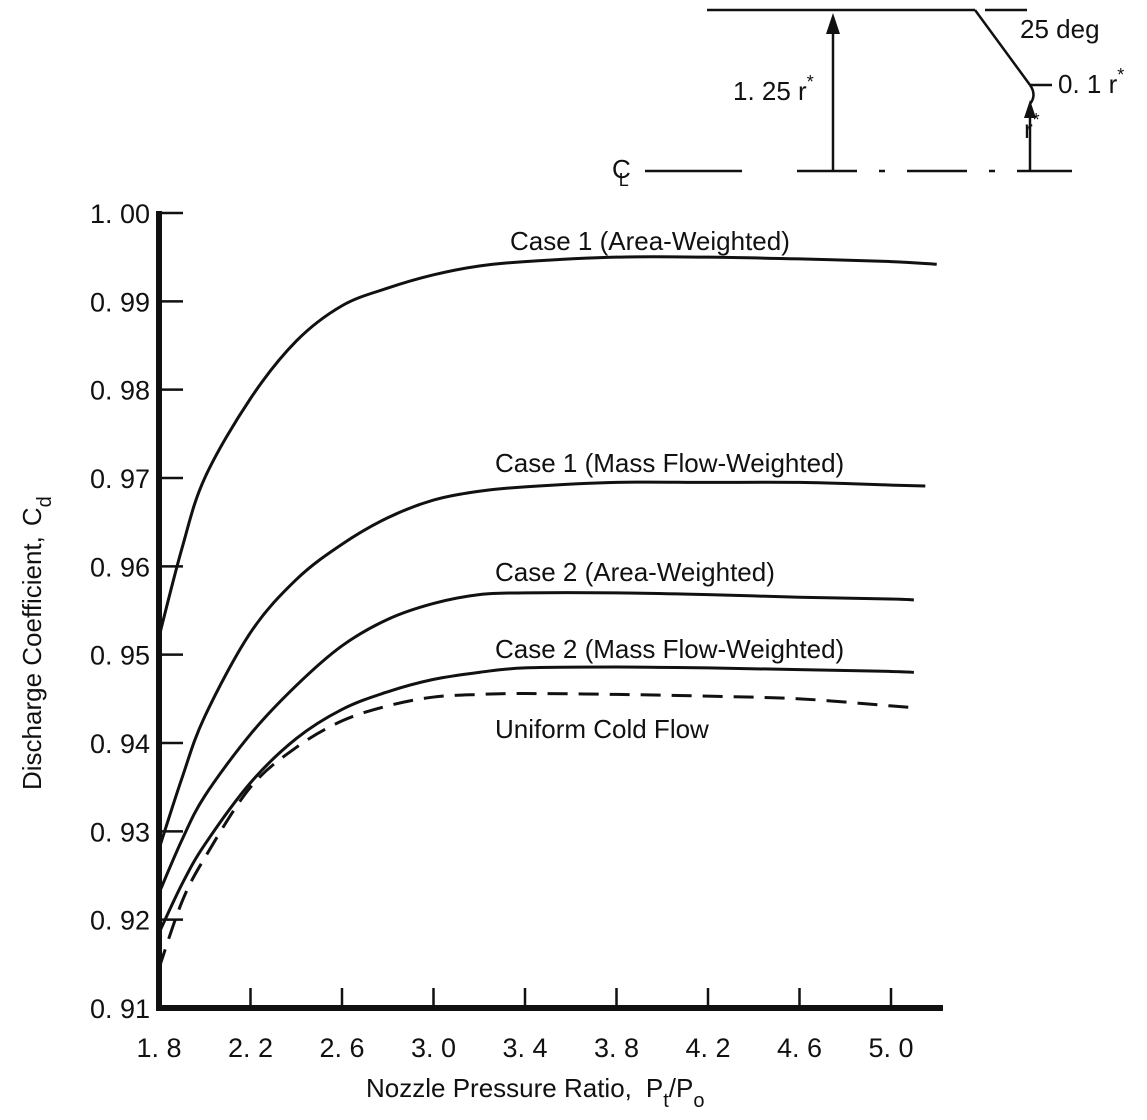 The image size is (1147, 1120). I want to click on y-axis-title-text: Discharge Coefficient,, so click(32, 663).